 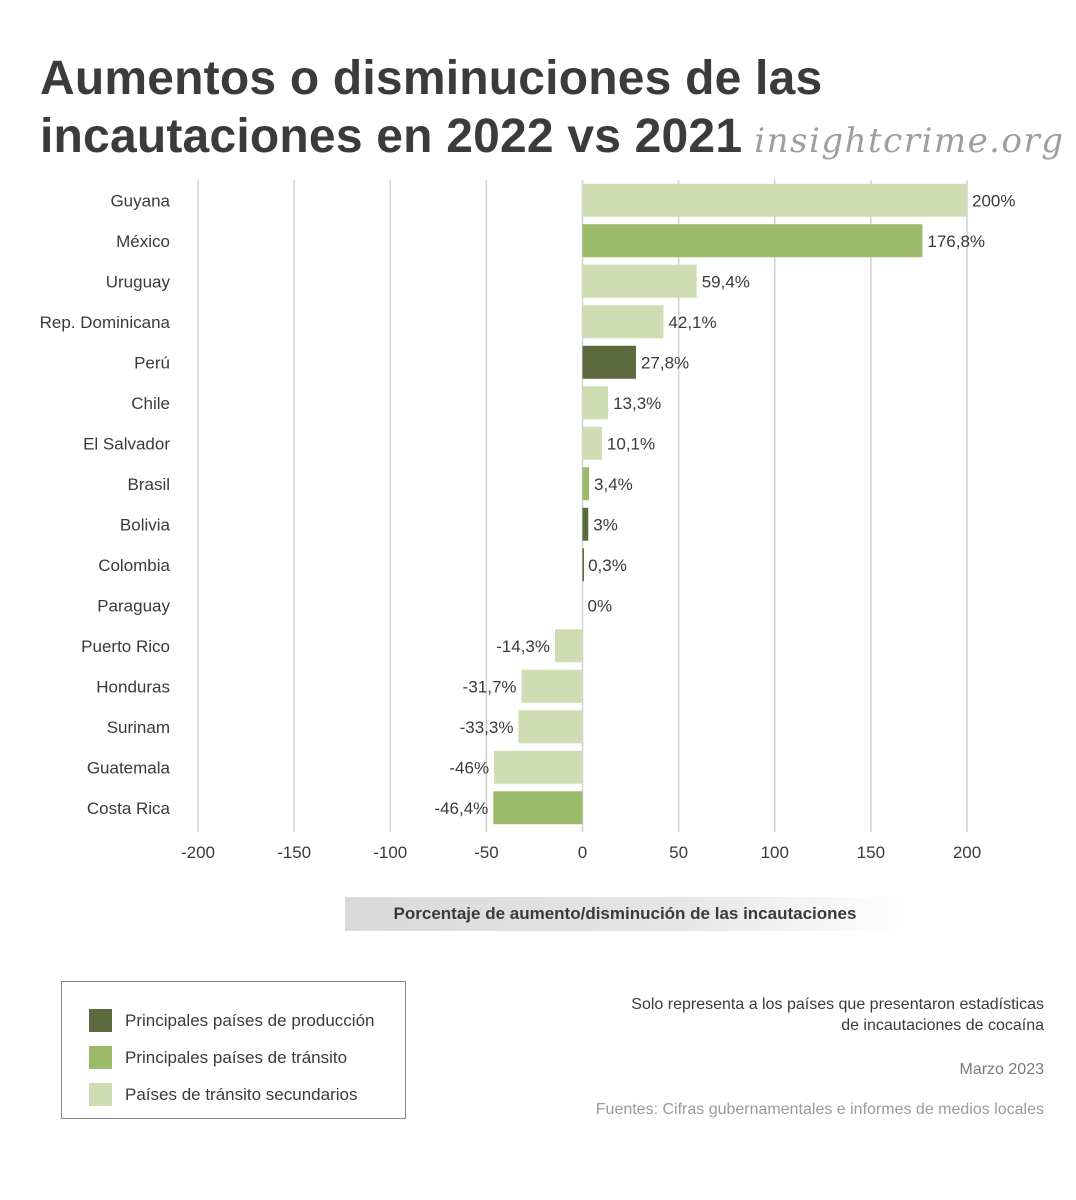 What do you see at coordinates (391, 136) in the screenshot?
I see `title-line-2-text: incautaciones en 2022 vs 2021` at bounding box center [391, 136].